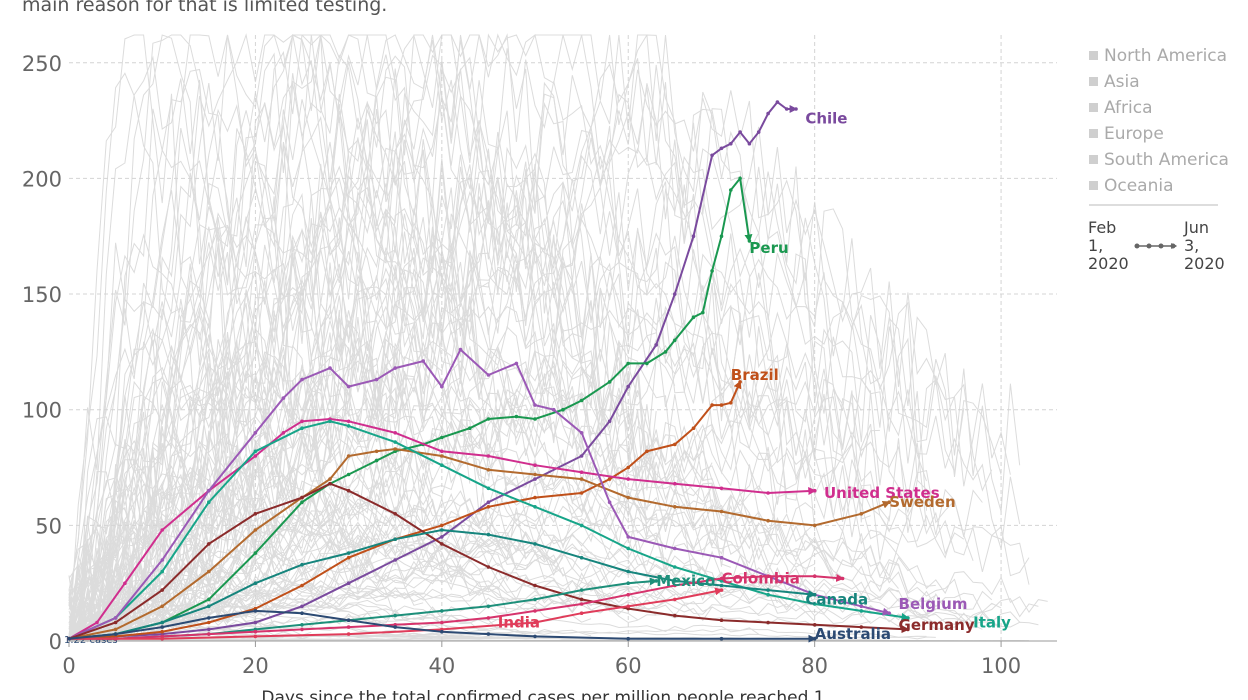 The image size is (1248, 700). What do you see at coordinates (1108, 263) in the screenshot?
I see `timeline-start-label: 2020` at bounding box center [1108, 263].